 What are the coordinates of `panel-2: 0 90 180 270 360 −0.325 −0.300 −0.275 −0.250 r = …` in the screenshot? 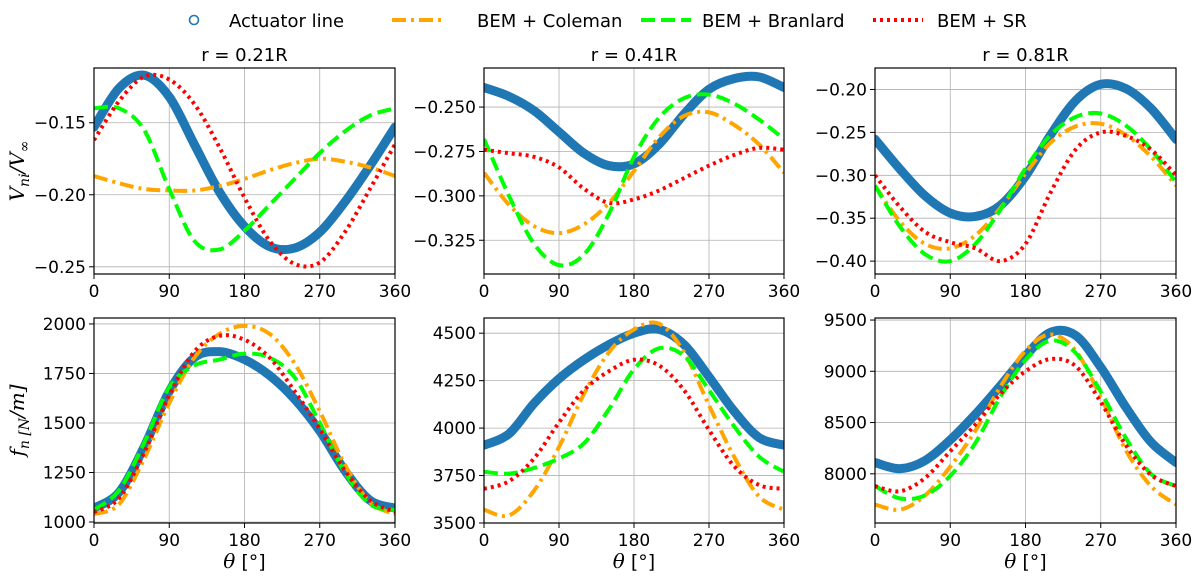 It's located at (606, 173).